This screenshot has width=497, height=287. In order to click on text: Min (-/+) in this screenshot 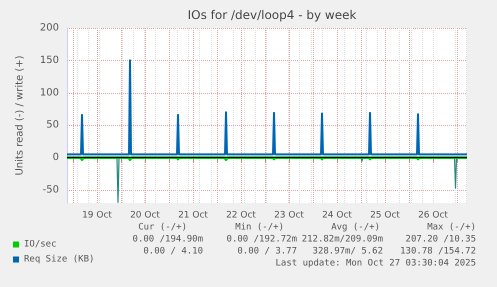, I will do `click(259, 227)`.